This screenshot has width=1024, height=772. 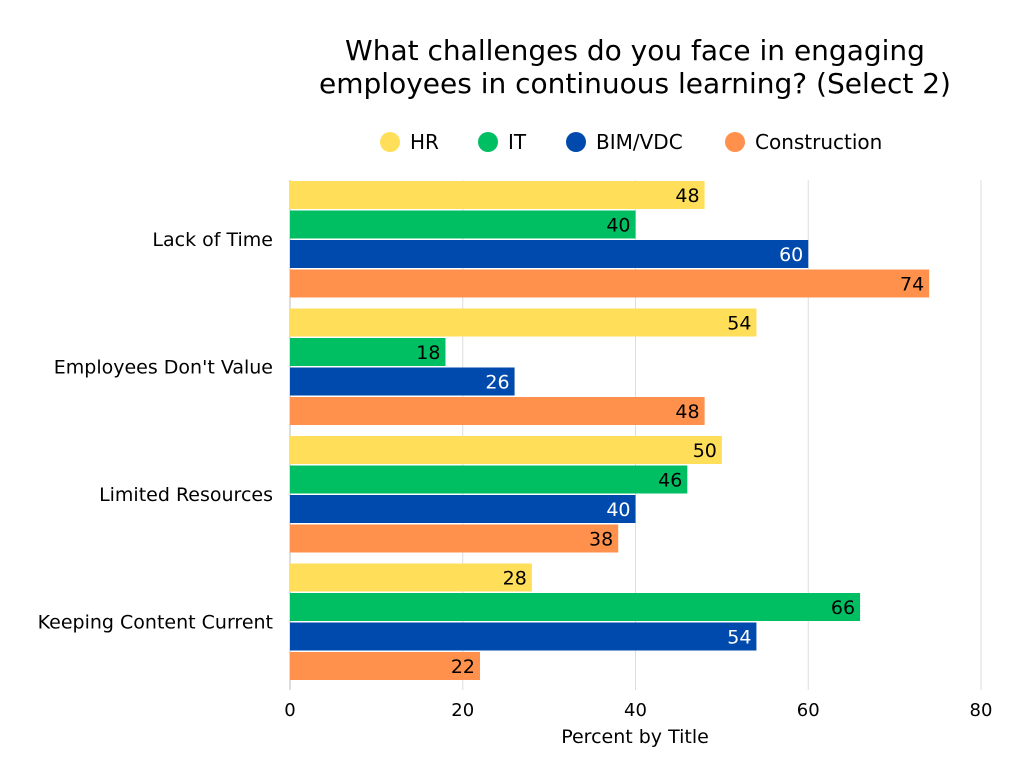 I want to click on data-label: 22, so click(x=463, y=667).